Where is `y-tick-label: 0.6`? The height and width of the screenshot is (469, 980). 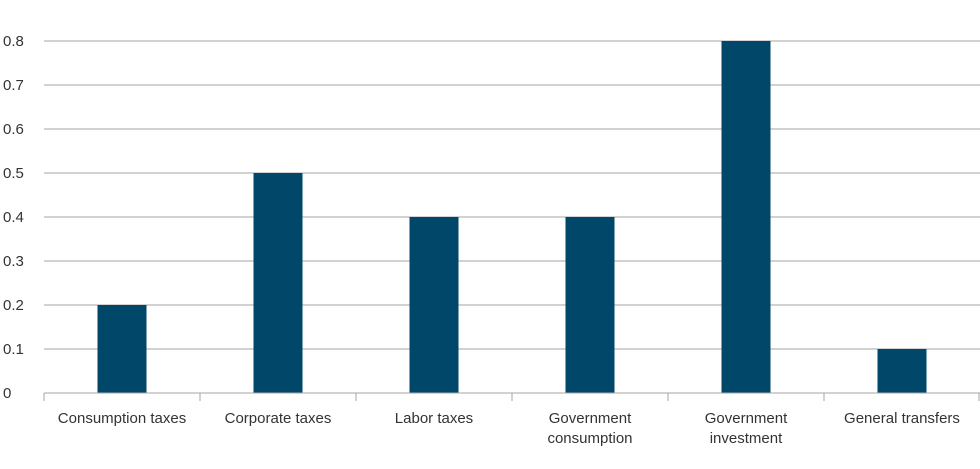
y-tick-label: 0.6 is located at coordinates (13, 129).